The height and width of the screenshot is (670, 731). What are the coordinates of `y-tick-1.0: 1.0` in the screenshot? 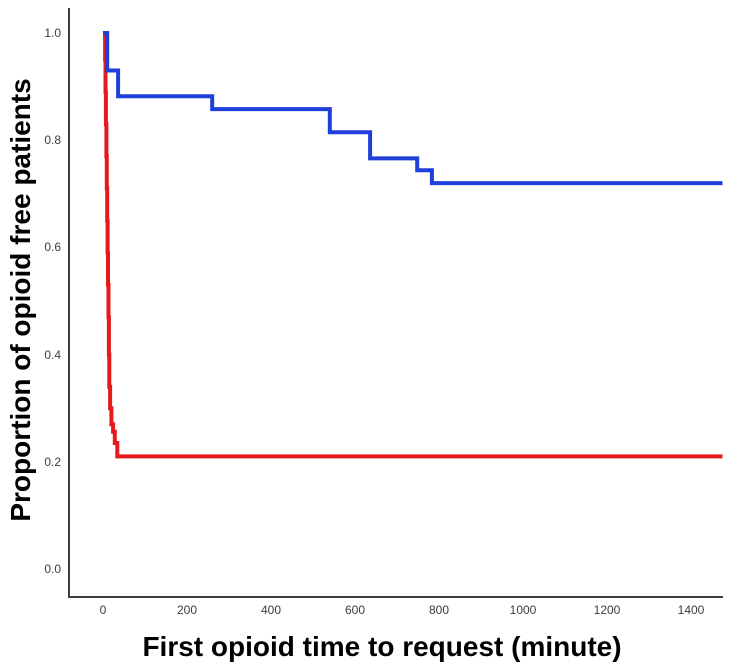 It's located at (52, 33).